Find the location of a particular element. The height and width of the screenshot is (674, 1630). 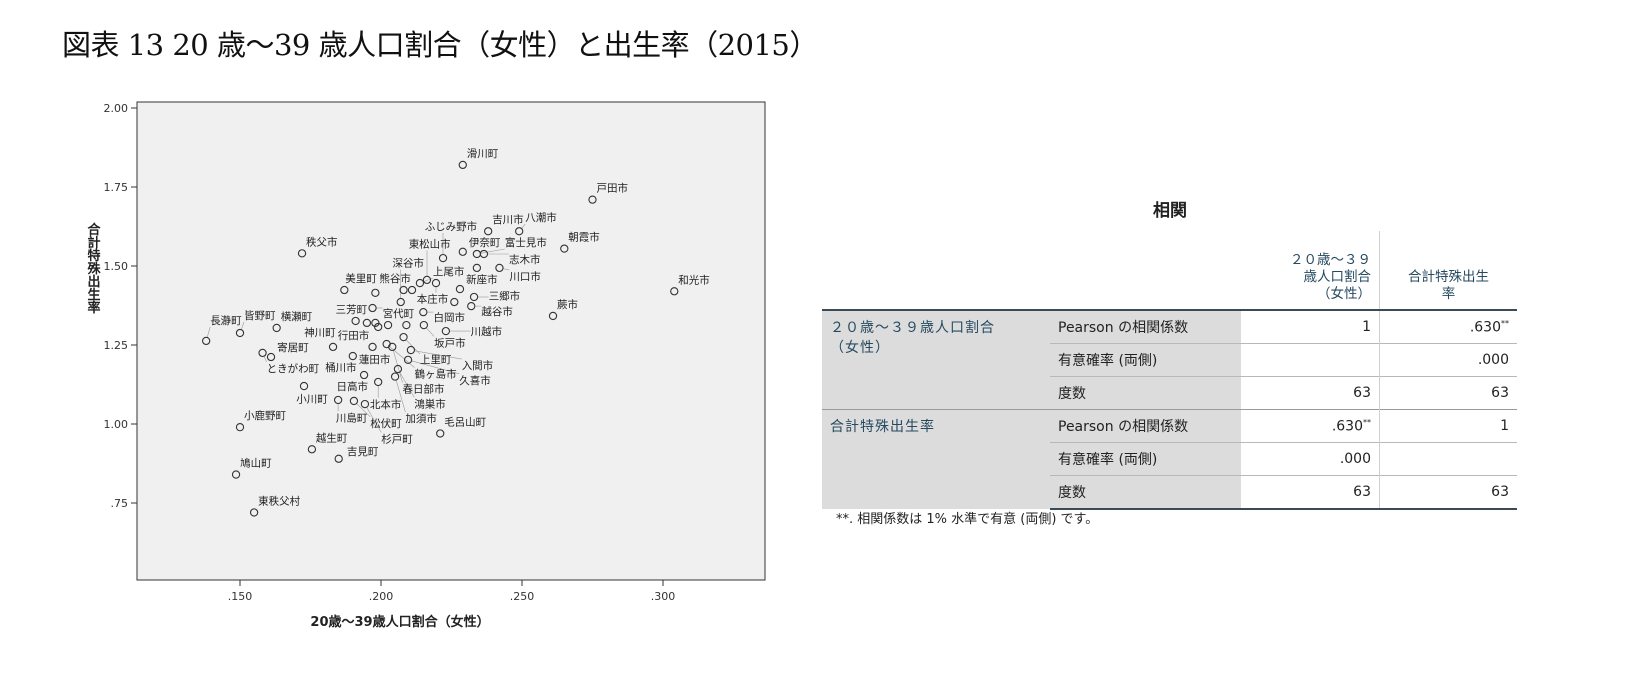

stat-label: Pearson の相関係数 is located at coordinates (1145, 326).